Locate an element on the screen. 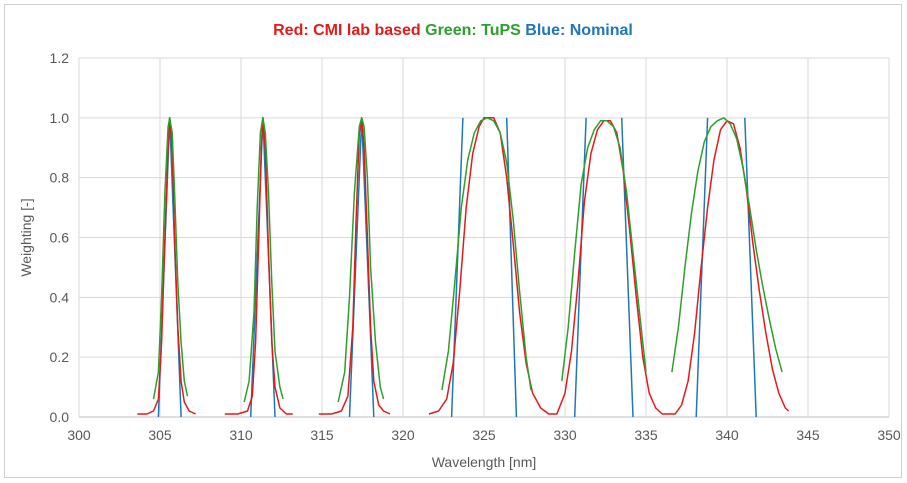 This screenshot has height=483, width=907. x-tick-label: 330 is located at coordinates (565, 435).